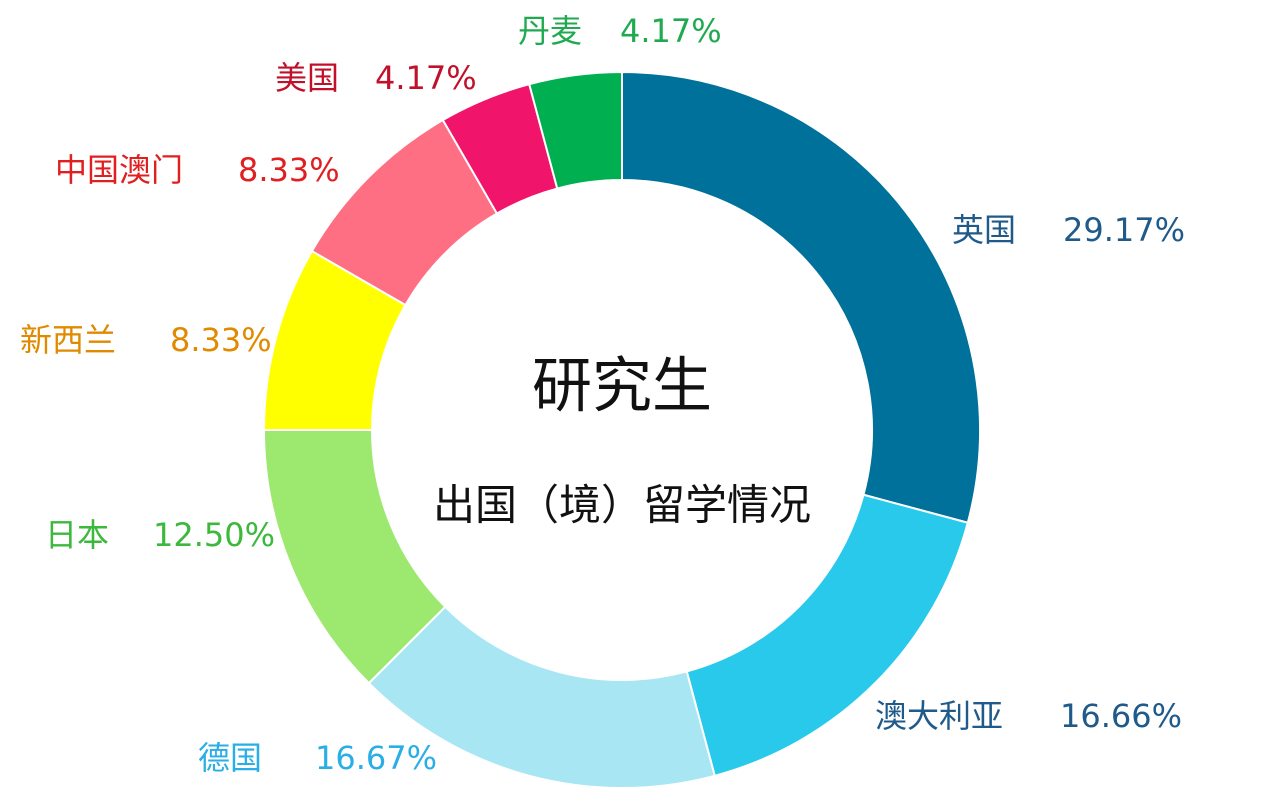 This screenshot has width=1280, height=808. Describe the element at coordinates (939, 716) in the screenshot. I see `category-label: 澳大利亚` at that location.